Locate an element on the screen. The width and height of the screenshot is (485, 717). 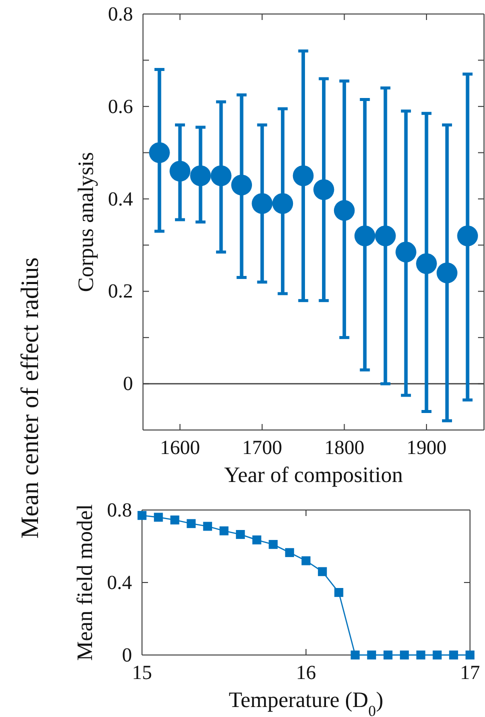
x-tick-label: 17 is located at coordinates (470, 673).